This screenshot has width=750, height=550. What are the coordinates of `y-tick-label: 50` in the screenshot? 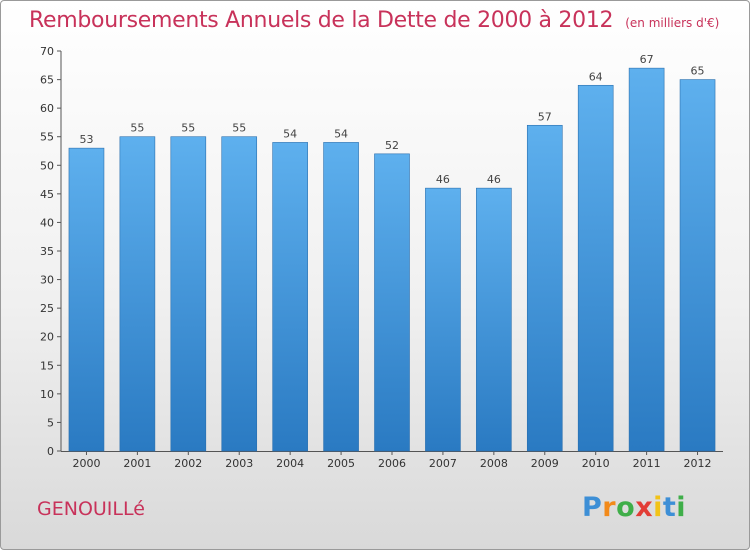 It's located at (47, 165).